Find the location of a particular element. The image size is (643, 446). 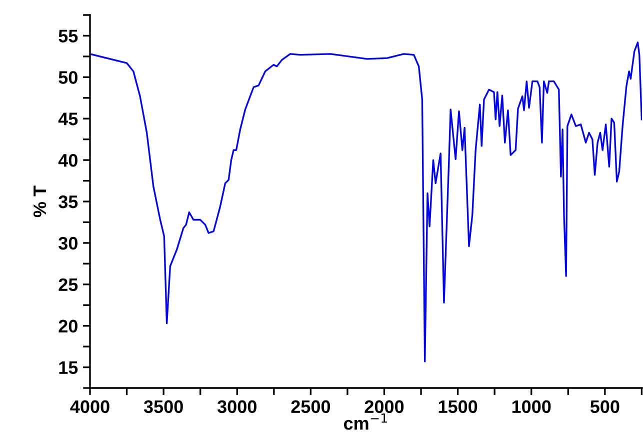

y-axis-title: % T is located at coordinates (39, 202).